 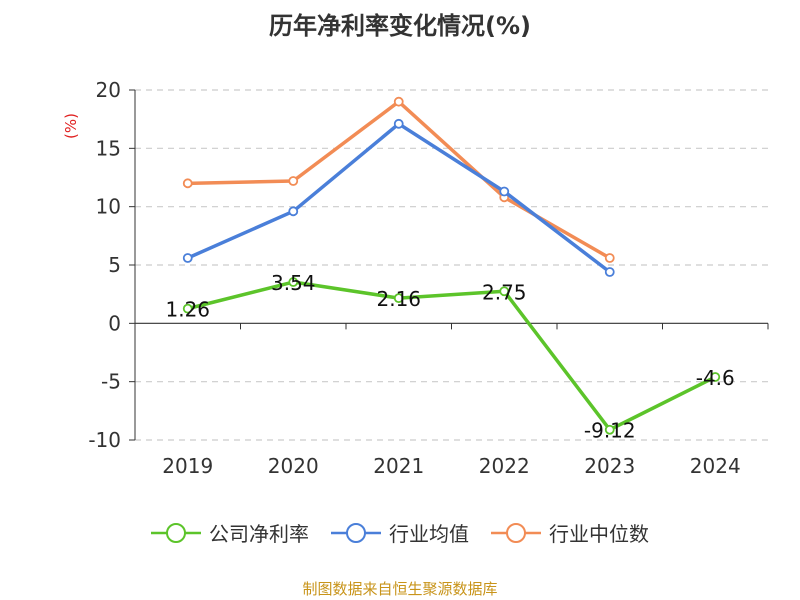 I want to click on data-label: 1.26, so click(x=187, y=310).